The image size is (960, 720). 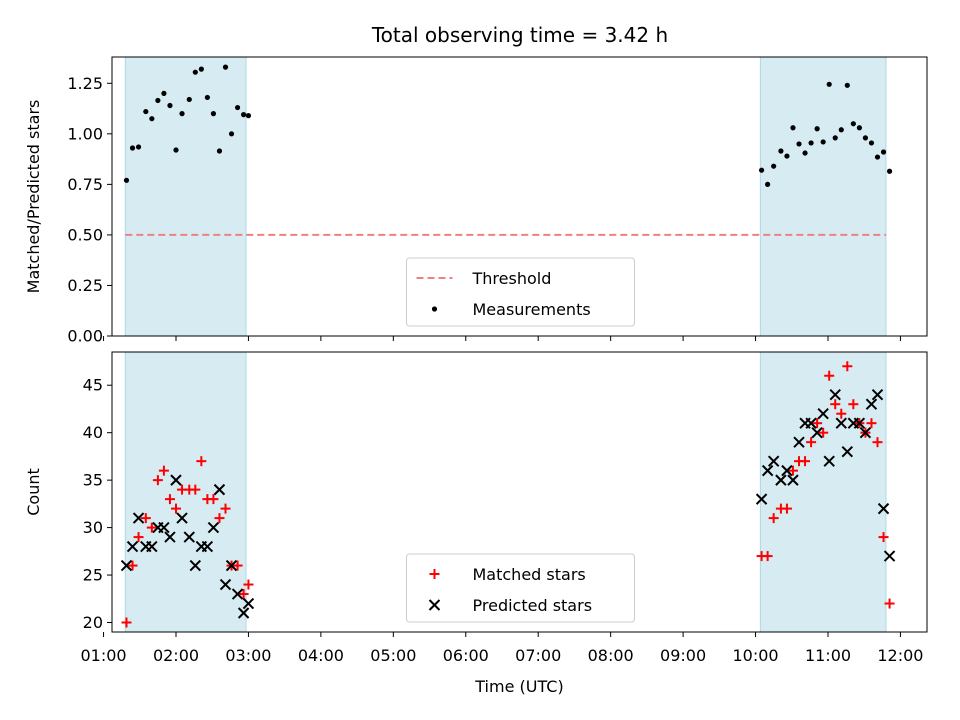 What do you see at coordinates (519, 35) in the screenshot?
I see `chart-title: Total observing time = 3.42 h` at bounding box center [519, 35].